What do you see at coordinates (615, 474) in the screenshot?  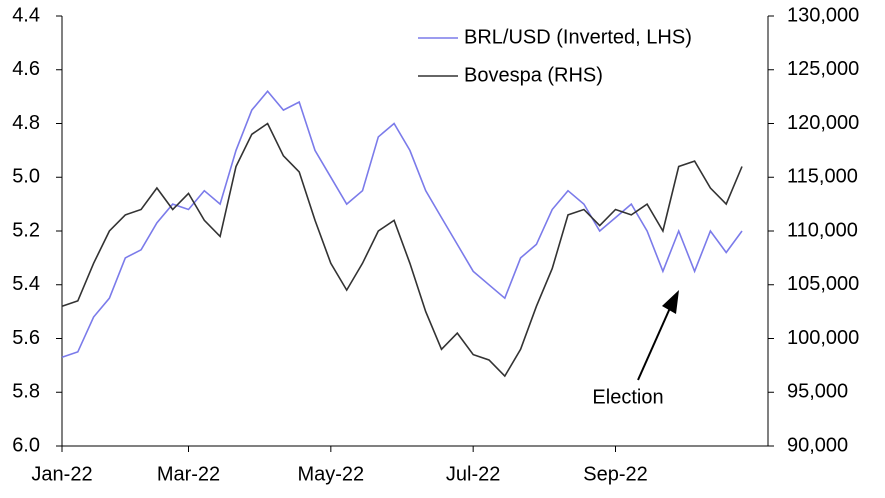 I see `x-tick-label: Sep-22` at bounding box center [615, 474].